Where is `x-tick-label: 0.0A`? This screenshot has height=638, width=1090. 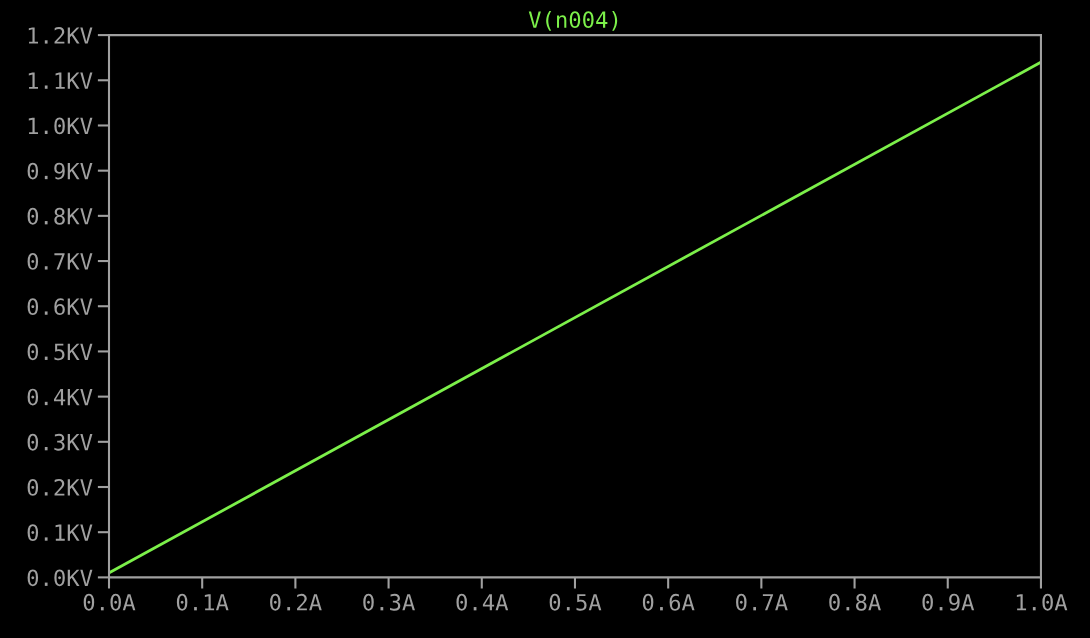
x-tick-label: 0.0A is located at coordinates (109, 602).